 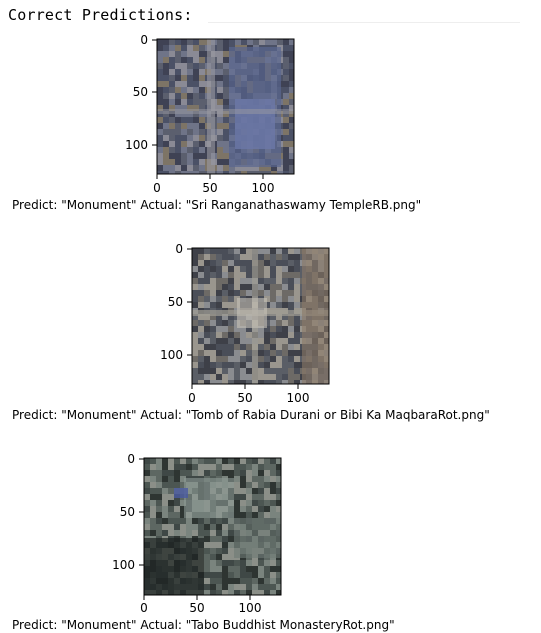 What do you see at coordinates (144, 608) in the screenshot?
I see `plot-3-xtick-label-0: 0` at bounding box center [144, 608].